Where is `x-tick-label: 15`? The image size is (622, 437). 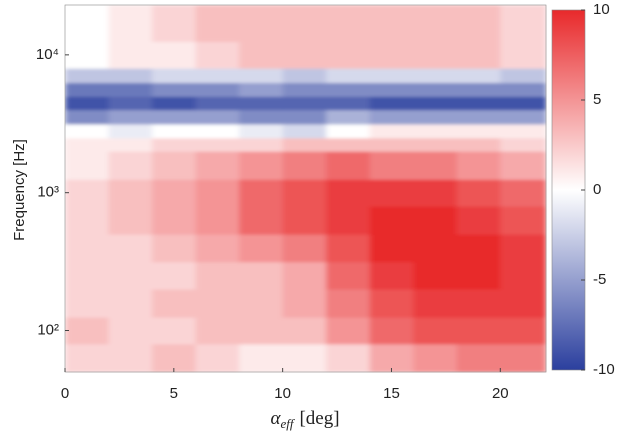 x-tick-label: 15 is located at coordinates (391, 393).